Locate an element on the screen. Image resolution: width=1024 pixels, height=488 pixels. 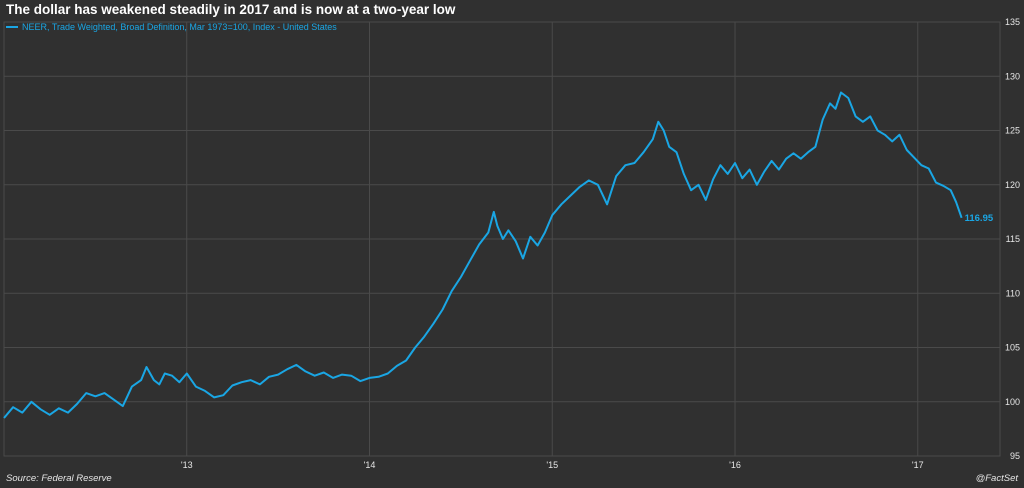
y-tick-label: 115 is located at coordinates (1013, 239).